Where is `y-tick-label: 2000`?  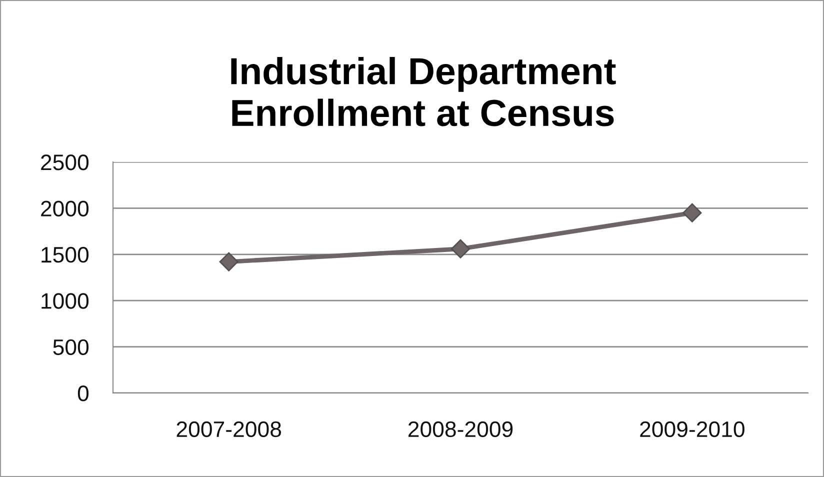
y-tick-label: 2000 is located at coordinates (65, 208).